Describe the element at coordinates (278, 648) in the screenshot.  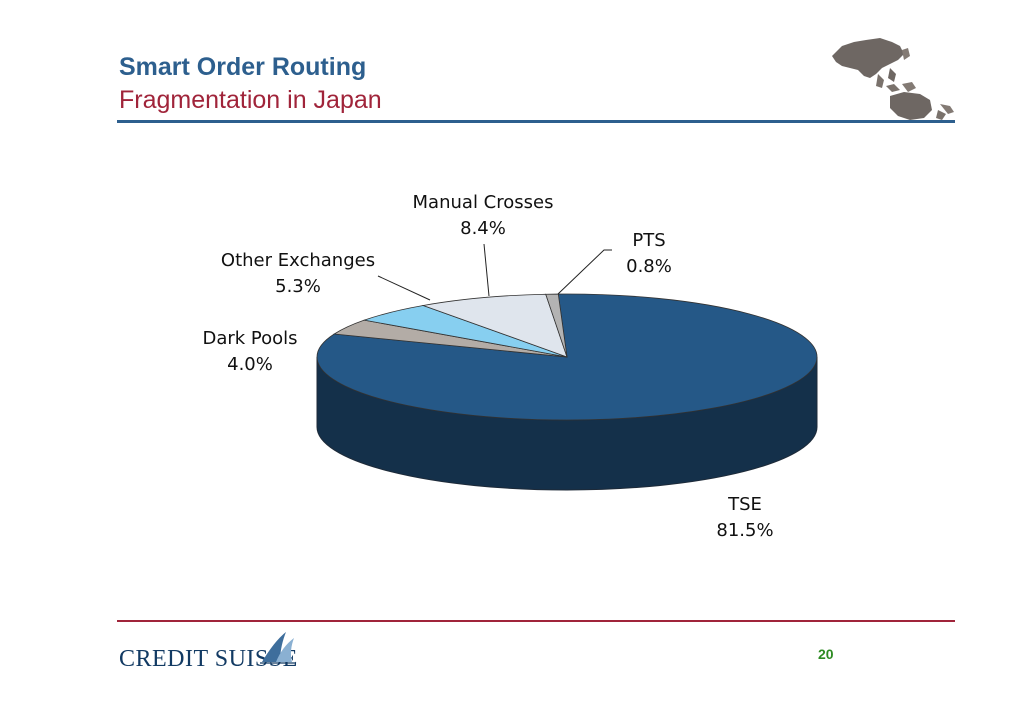
I see `sails-logo-icon` at that location.